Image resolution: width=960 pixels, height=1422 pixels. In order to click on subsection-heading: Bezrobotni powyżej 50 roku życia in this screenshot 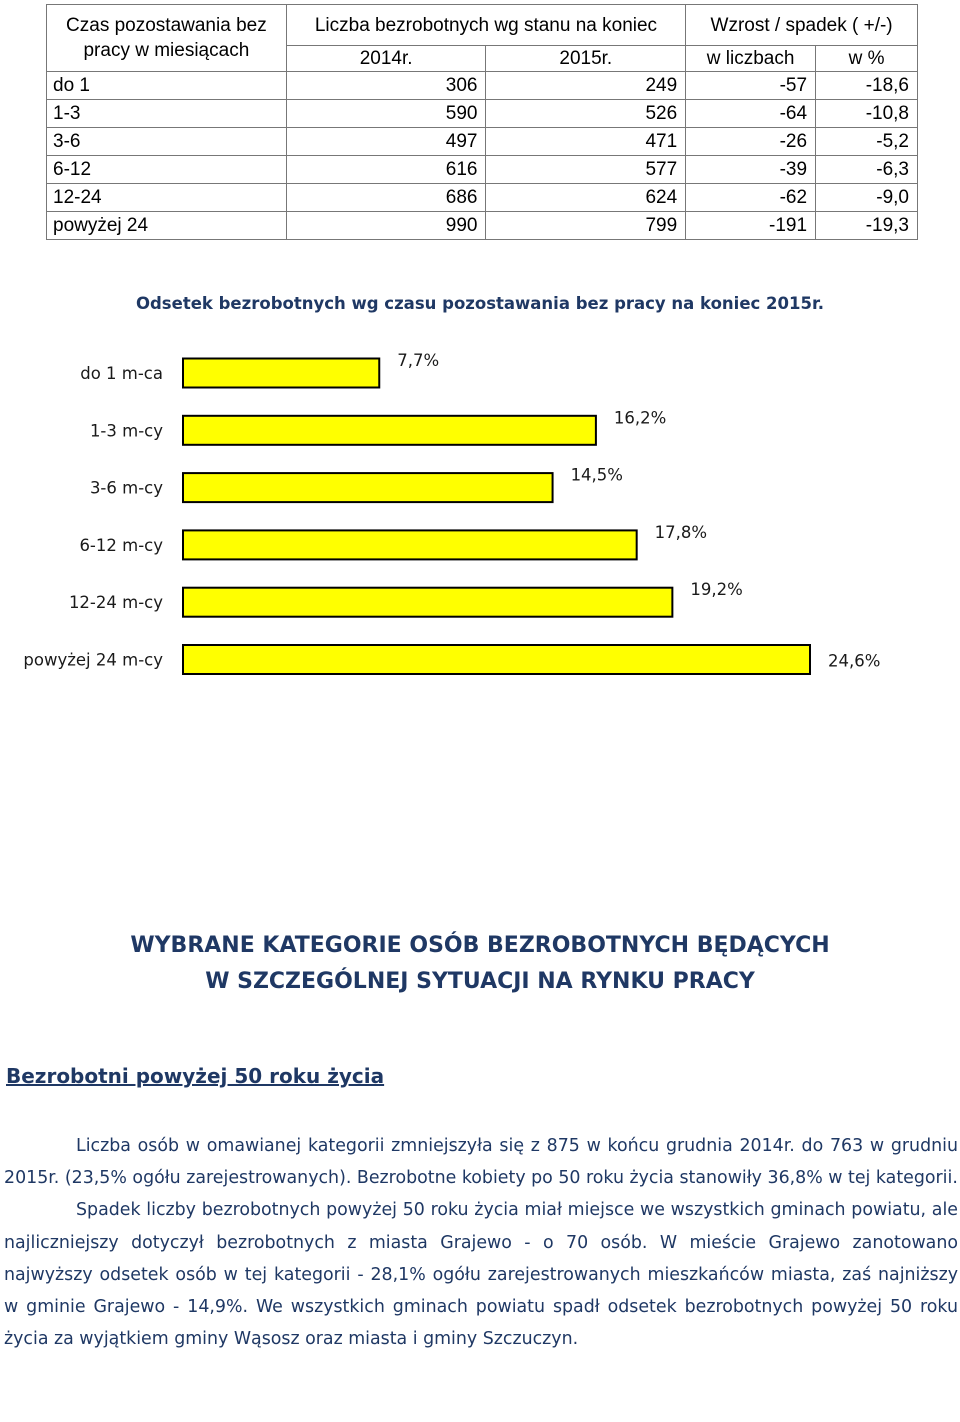, I will do `click(195, 1076)`.